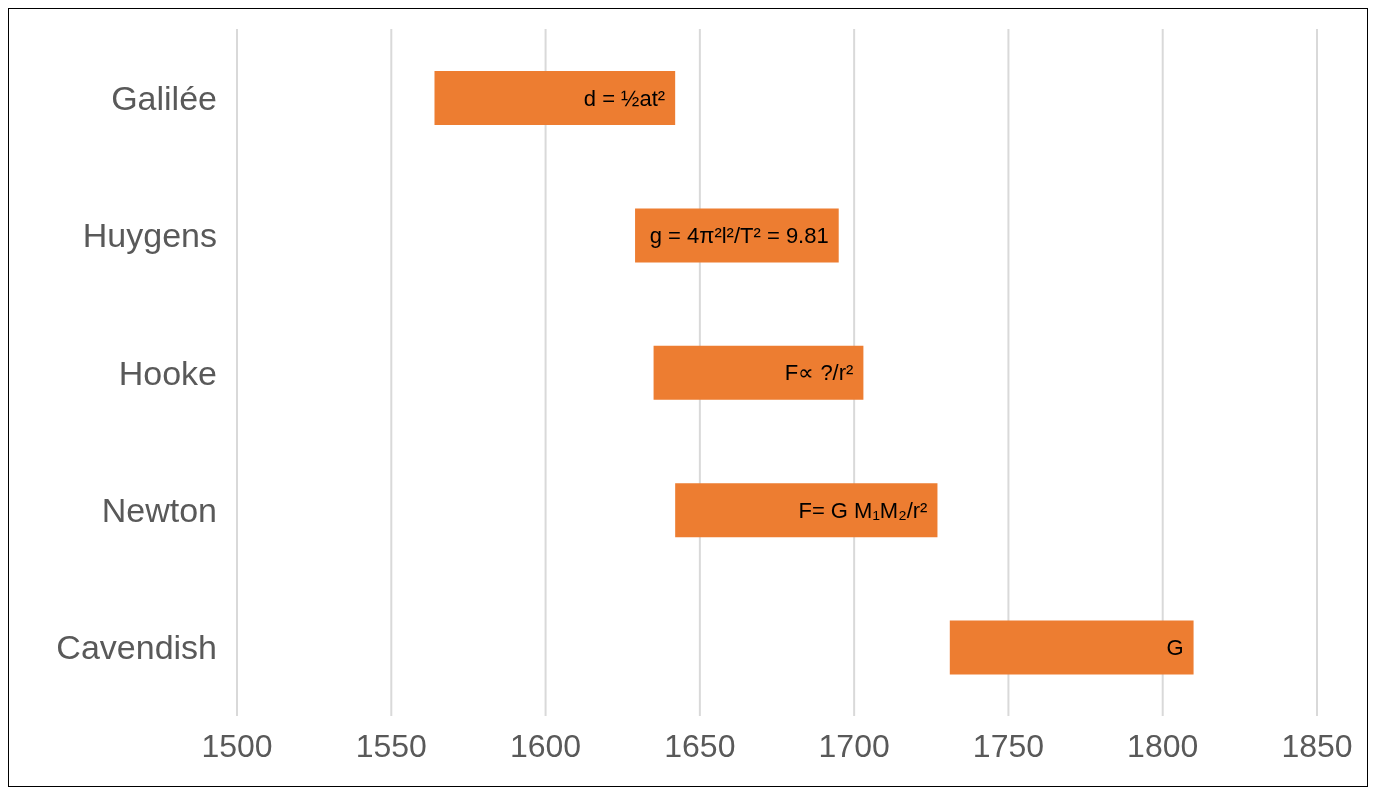 The image size is (1376, 795). What do you see at coordinates (700, 745) in the screenshot?
I see `x-tick-label: 1650` at bounding box center [700, 745].